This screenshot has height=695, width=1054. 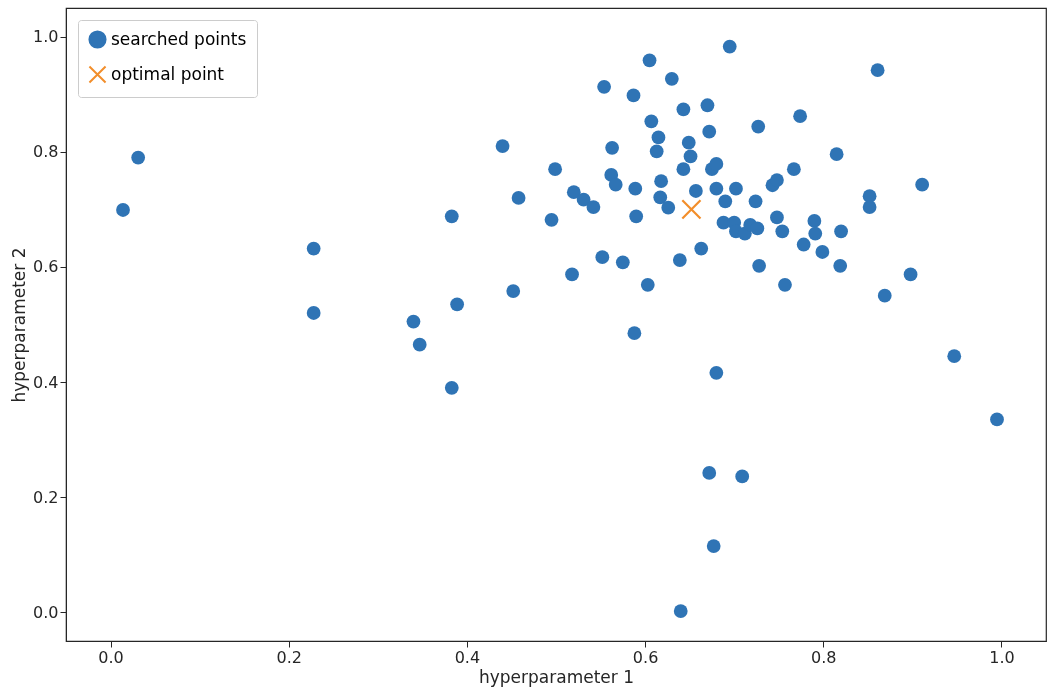 What do you see at coordinates (19, 325) in the screenshot?
I see `y-axis-title: hyperparameter 2` at bounding box center [19, 325].